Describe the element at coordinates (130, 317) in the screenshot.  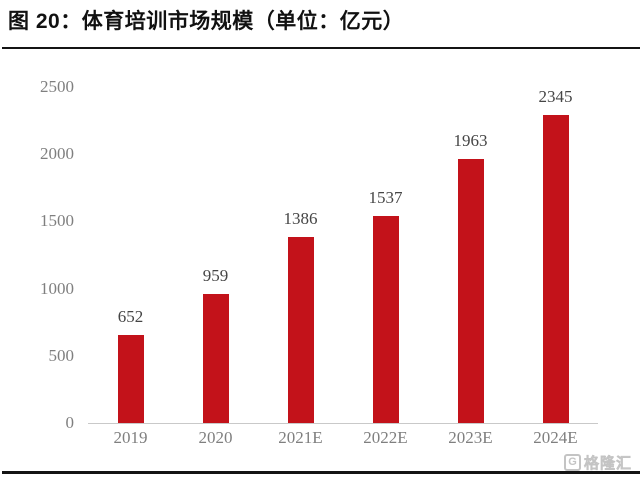
I see `bar-value-label: 652` at that location.